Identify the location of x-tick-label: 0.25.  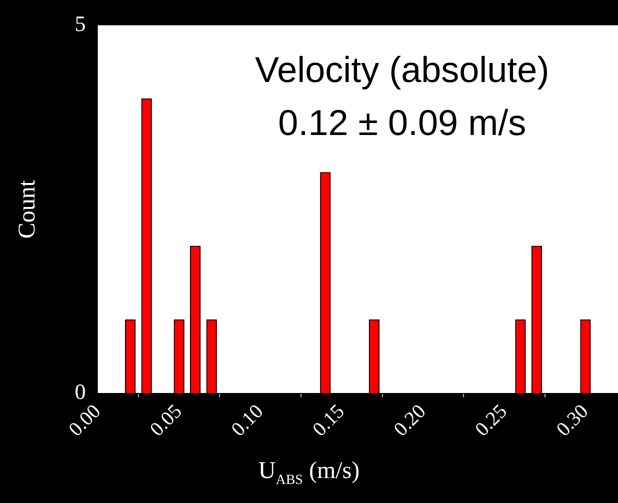
(491, 420).